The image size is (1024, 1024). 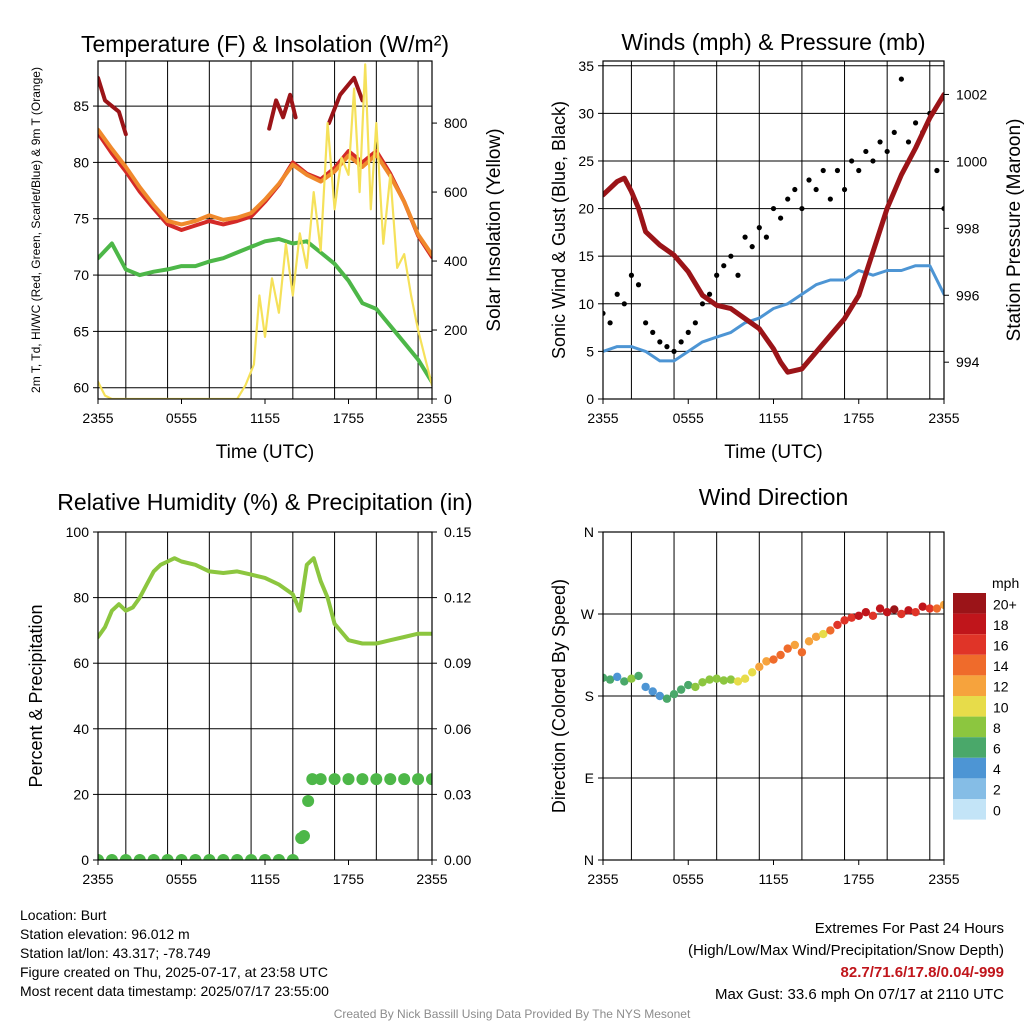 What do you see at coordinates (457, 860) in the screenshot?
I see `y-right-tick-label: 0.00` at bounding box center [457, 860].